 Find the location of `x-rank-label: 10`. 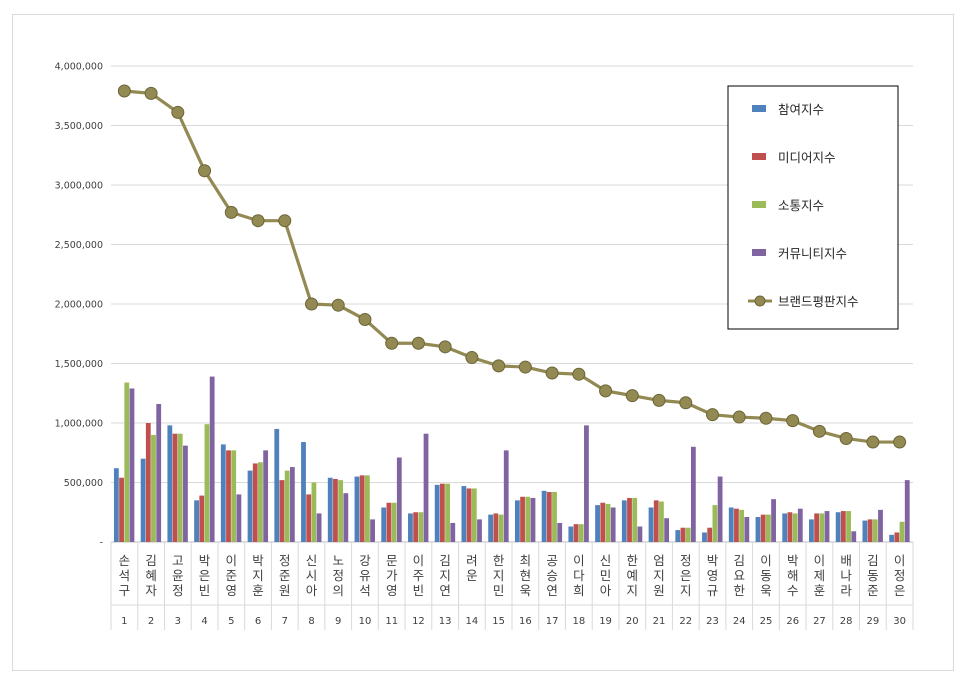

x-rank-label: 10 is located at coordinates (365, 621).